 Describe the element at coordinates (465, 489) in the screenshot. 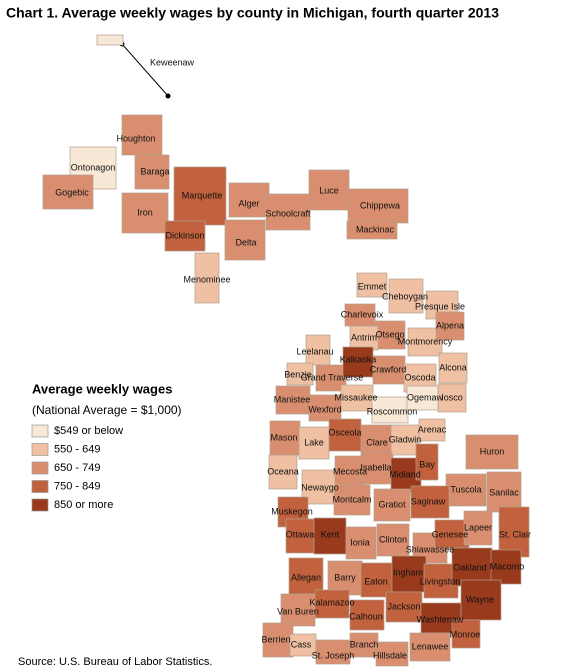

I see `county-label: Tuscola` at that location.